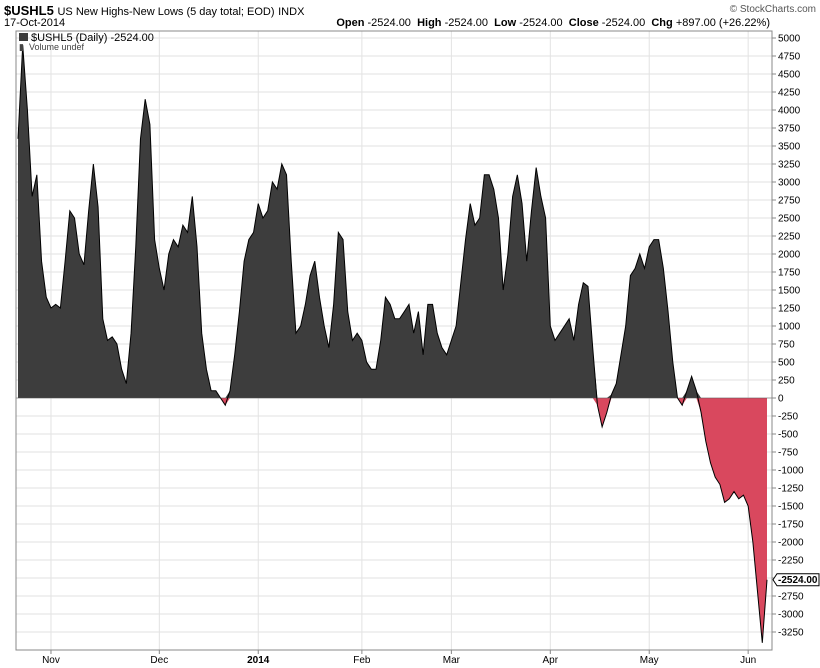  Describe the element at coordinates (786, 345) in the screenshot. I see `y-tick-label: 750` at that location.